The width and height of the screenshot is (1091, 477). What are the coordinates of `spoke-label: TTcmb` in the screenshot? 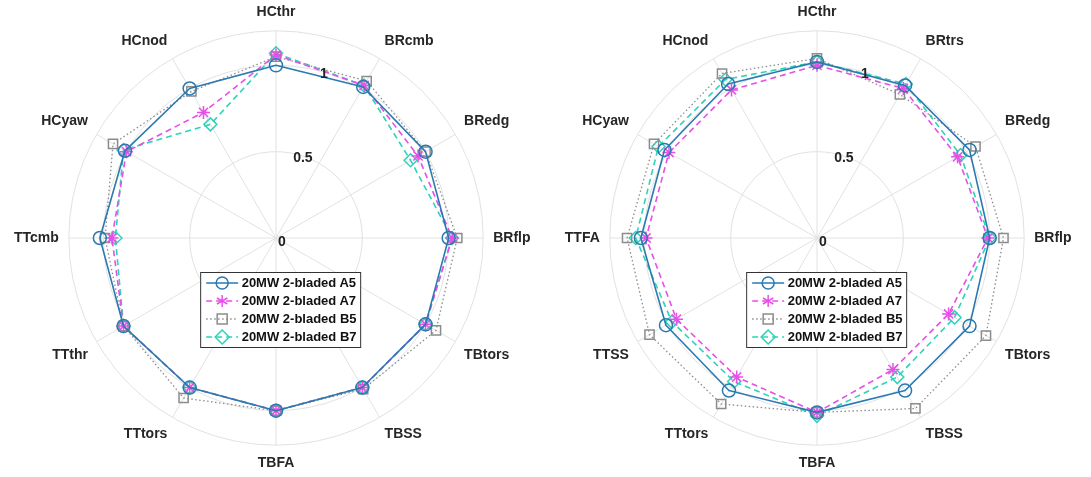 It's located at (36, 236).